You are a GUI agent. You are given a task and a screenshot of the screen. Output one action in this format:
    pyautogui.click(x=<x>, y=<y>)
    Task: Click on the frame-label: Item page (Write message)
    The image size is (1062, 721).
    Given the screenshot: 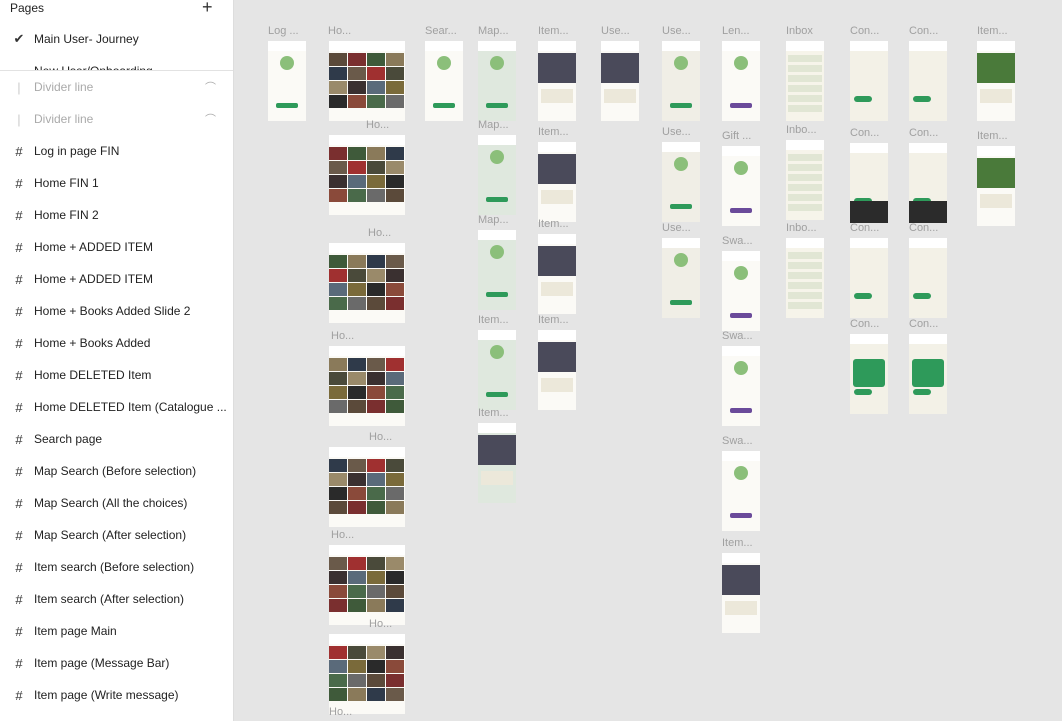 What is the action you would take?
    pyautogui.click(x=106, y=695)
    